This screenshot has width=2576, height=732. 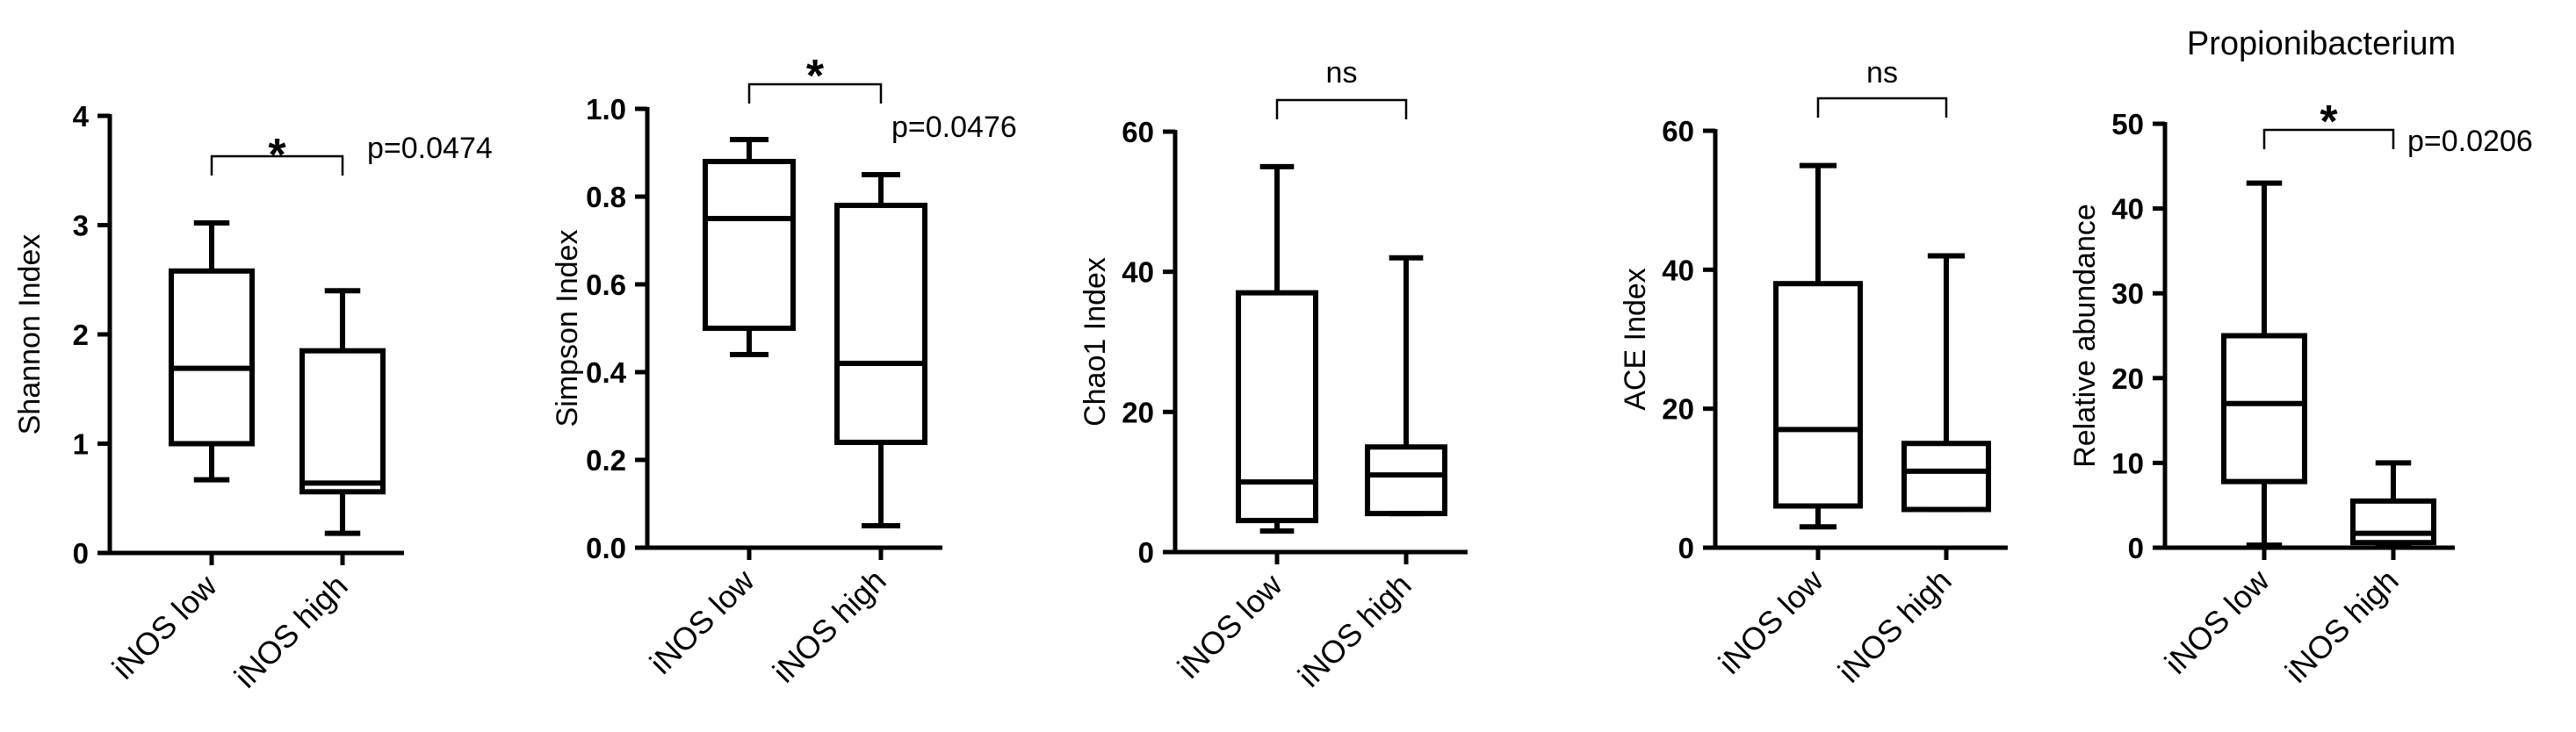 What do you see at coordinates (430, 148) in the screenshot?
I see `p-value-label: p=0.0474` at bounding box center [430, 148].